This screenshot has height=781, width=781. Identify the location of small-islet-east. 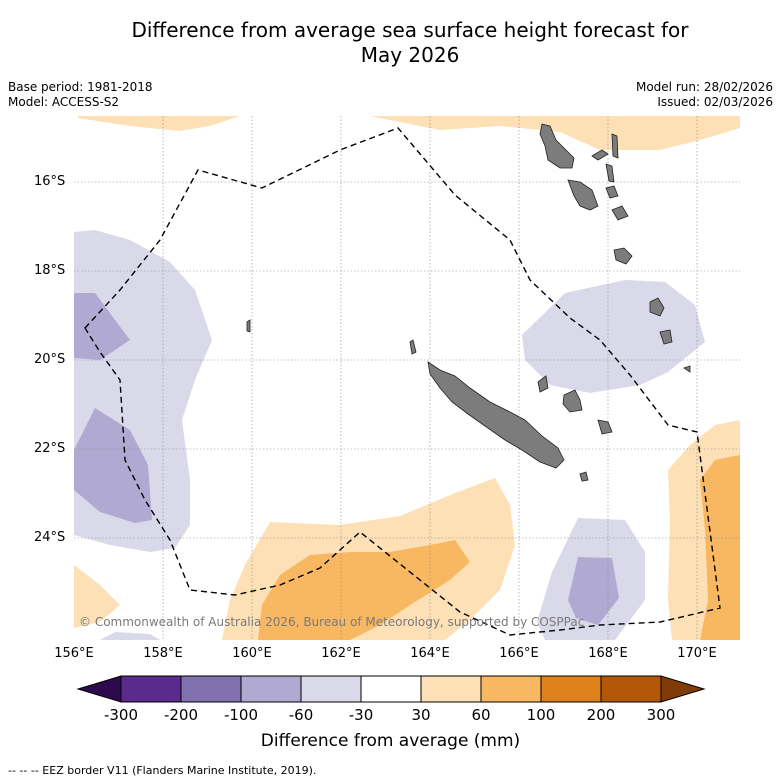
(687, 369).